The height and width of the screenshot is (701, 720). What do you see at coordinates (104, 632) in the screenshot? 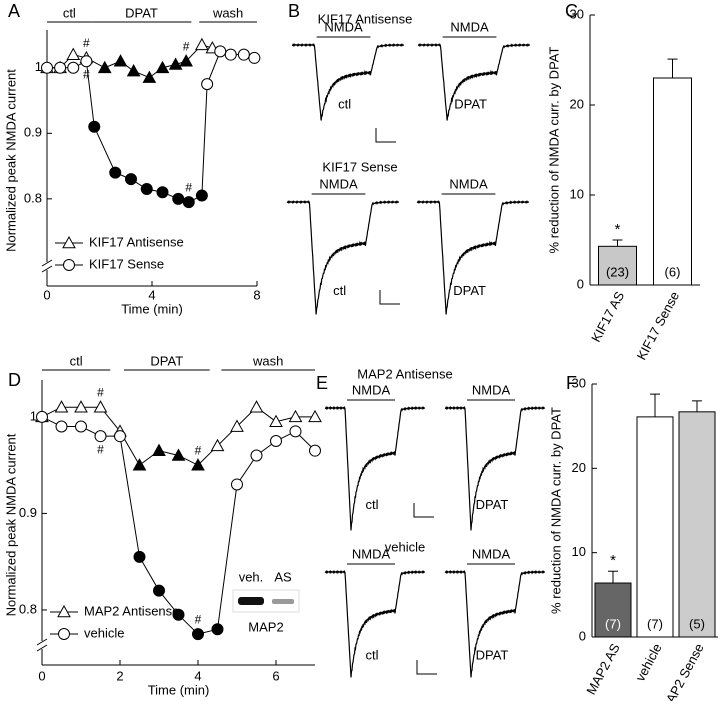
I see `legend-label: vehicle` at bounding box center [104, 632].